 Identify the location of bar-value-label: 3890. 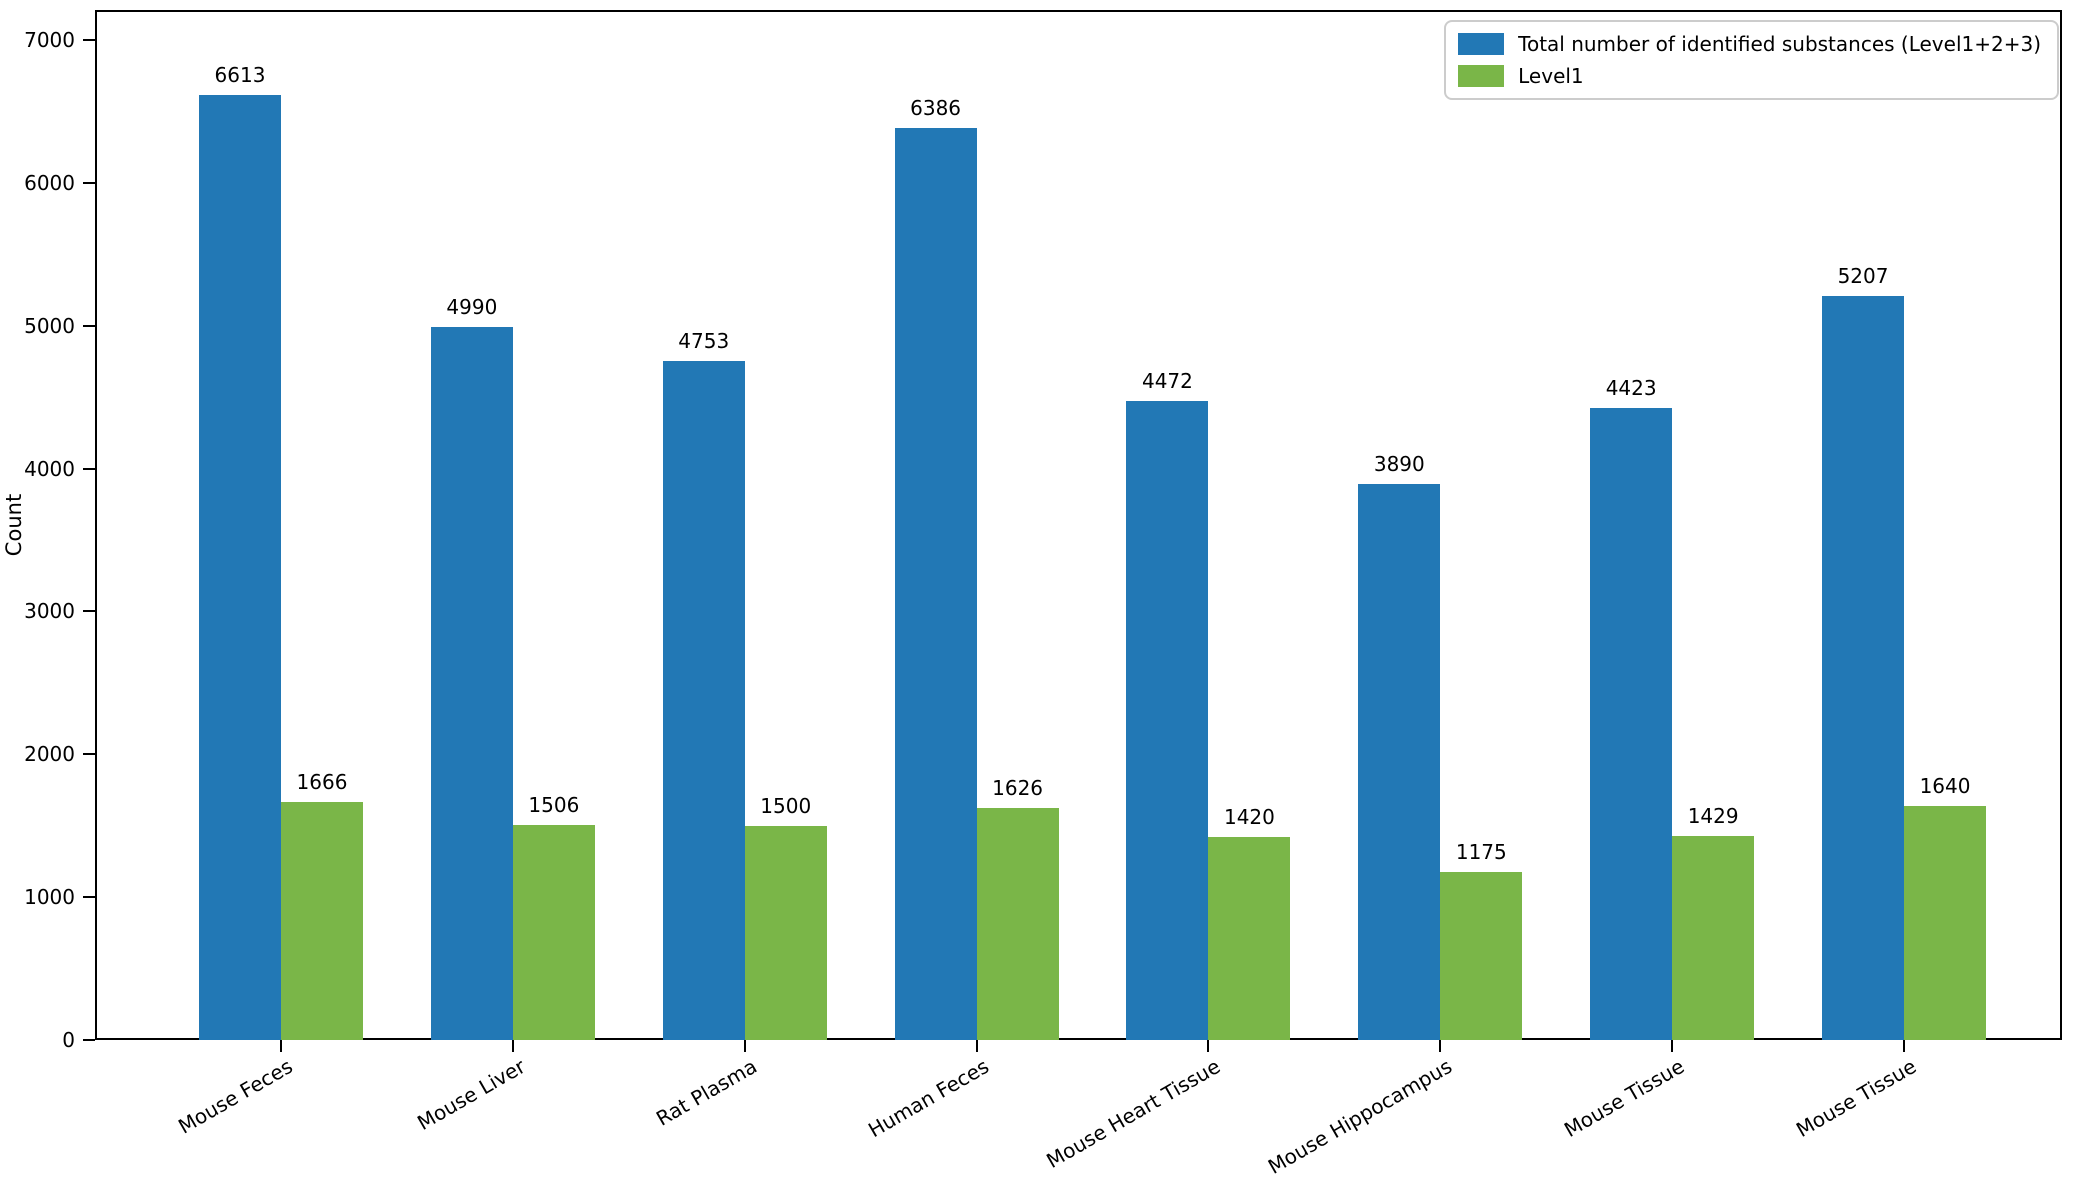
(1399, 464).